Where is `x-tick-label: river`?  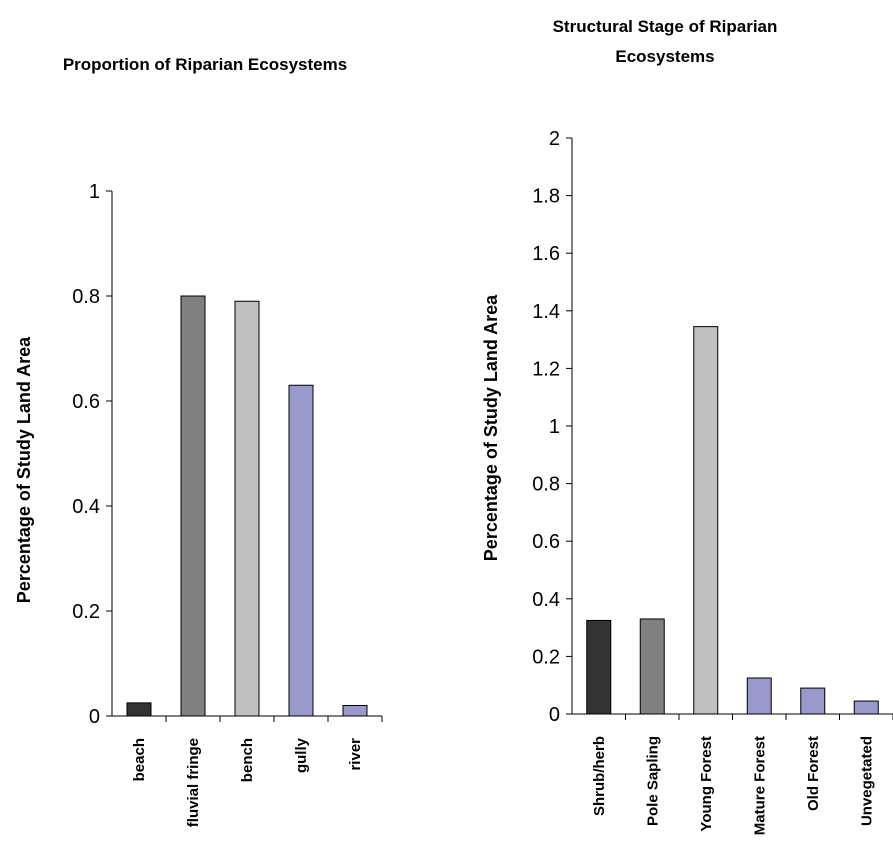
x-tick-label: river is located at coordinates (355, 754).